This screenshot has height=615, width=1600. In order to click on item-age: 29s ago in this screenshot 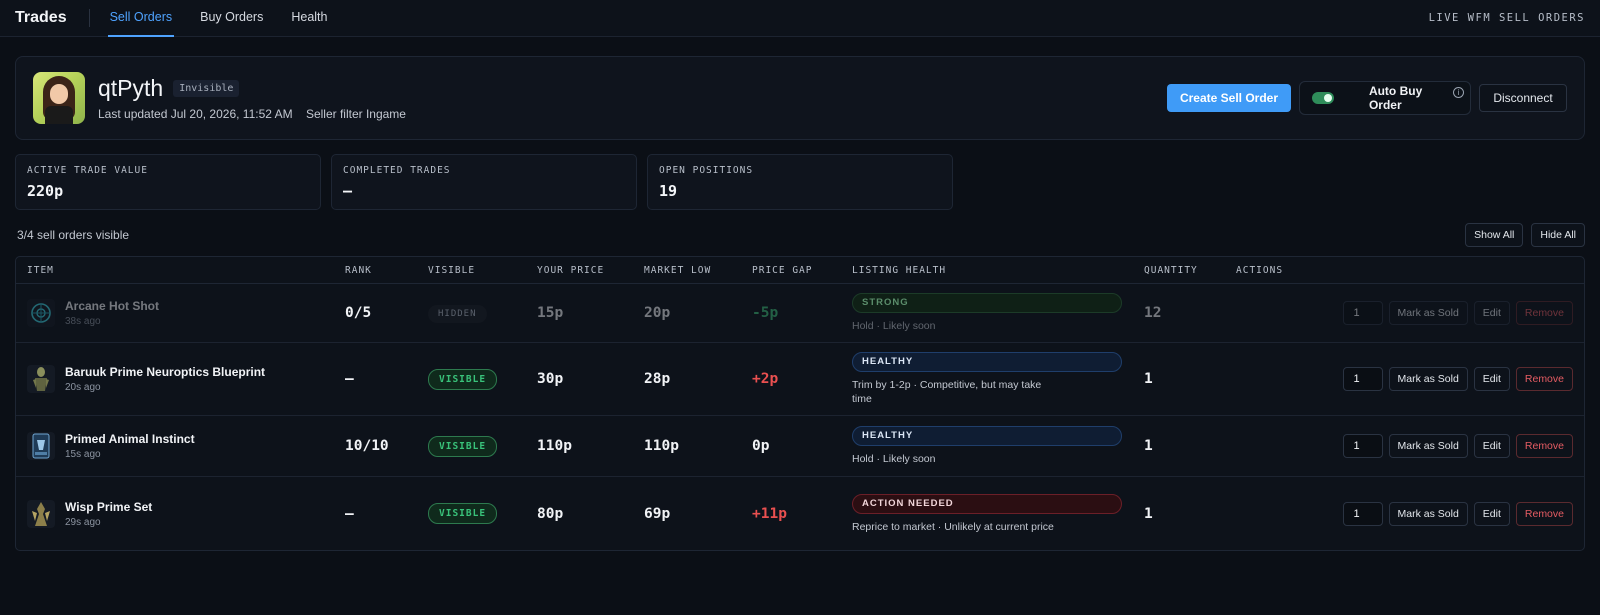, I will do `click(83, 522)`.